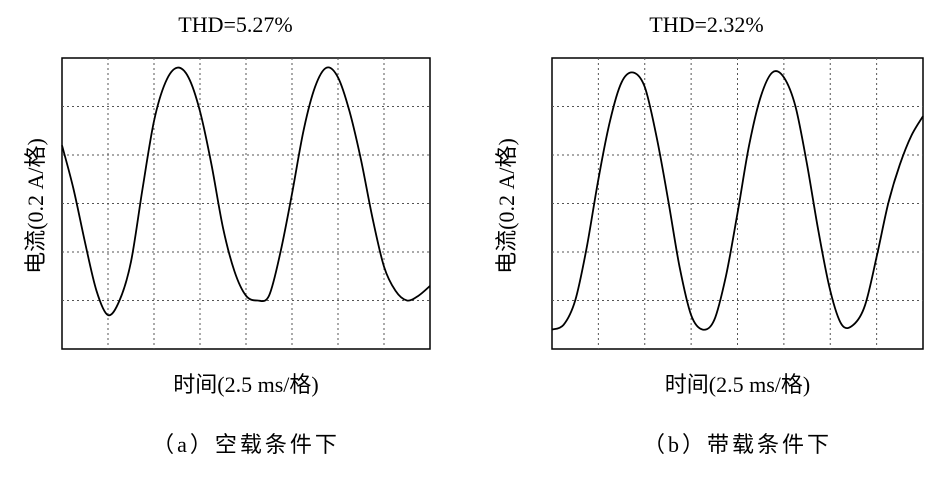 This screenshot has width=942, height=478. What do you see at coordinates (246, 444) in the screenshot?
I see `figure-caption: （a）空载条件下` at bounding box center [246, 444].